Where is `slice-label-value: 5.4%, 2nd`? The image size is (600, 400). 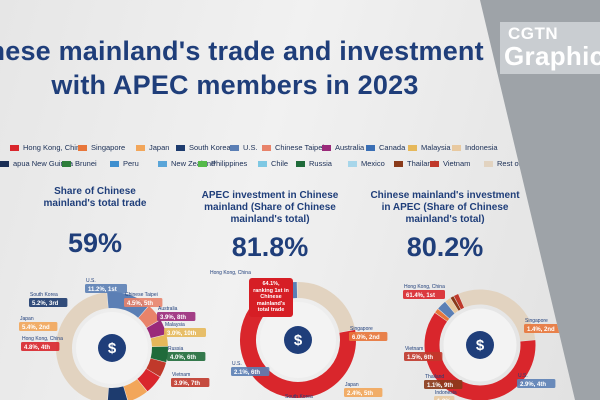 slice-label-value: 5.4%, 2nd is located at coordinates (36, 328).